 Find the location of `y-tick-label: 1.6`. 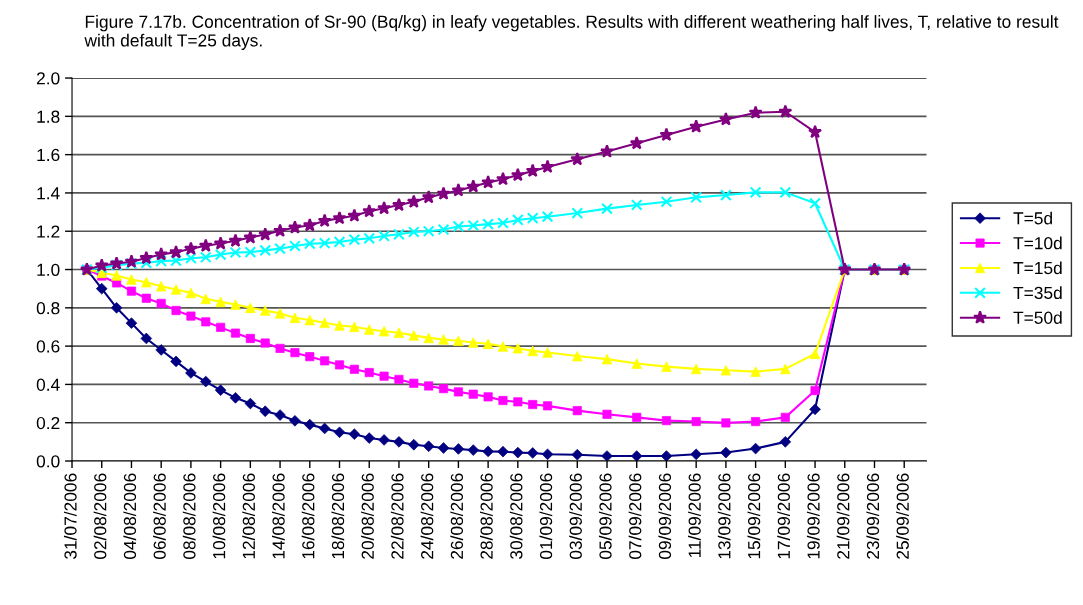

y-tick-label: 1.6 is located at coordinates (48, 155).